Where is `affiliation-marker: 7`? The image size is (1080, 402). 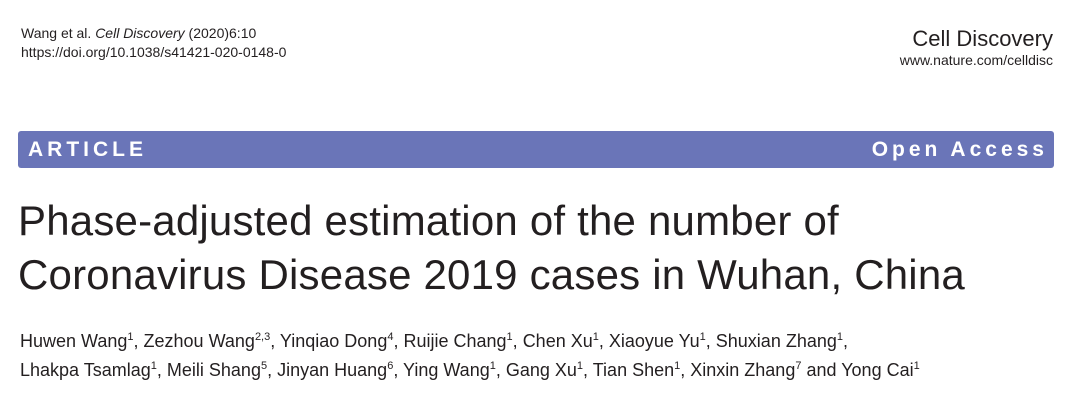
affiliation-marker: 7 is located at coordinates (798, 366).